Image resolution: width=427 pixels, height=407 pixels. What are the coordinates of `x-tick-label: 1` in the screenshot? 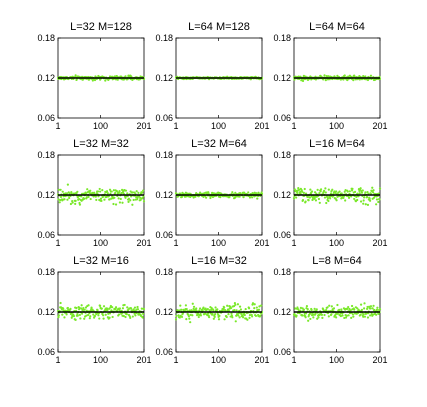 It's located at (293, 243).